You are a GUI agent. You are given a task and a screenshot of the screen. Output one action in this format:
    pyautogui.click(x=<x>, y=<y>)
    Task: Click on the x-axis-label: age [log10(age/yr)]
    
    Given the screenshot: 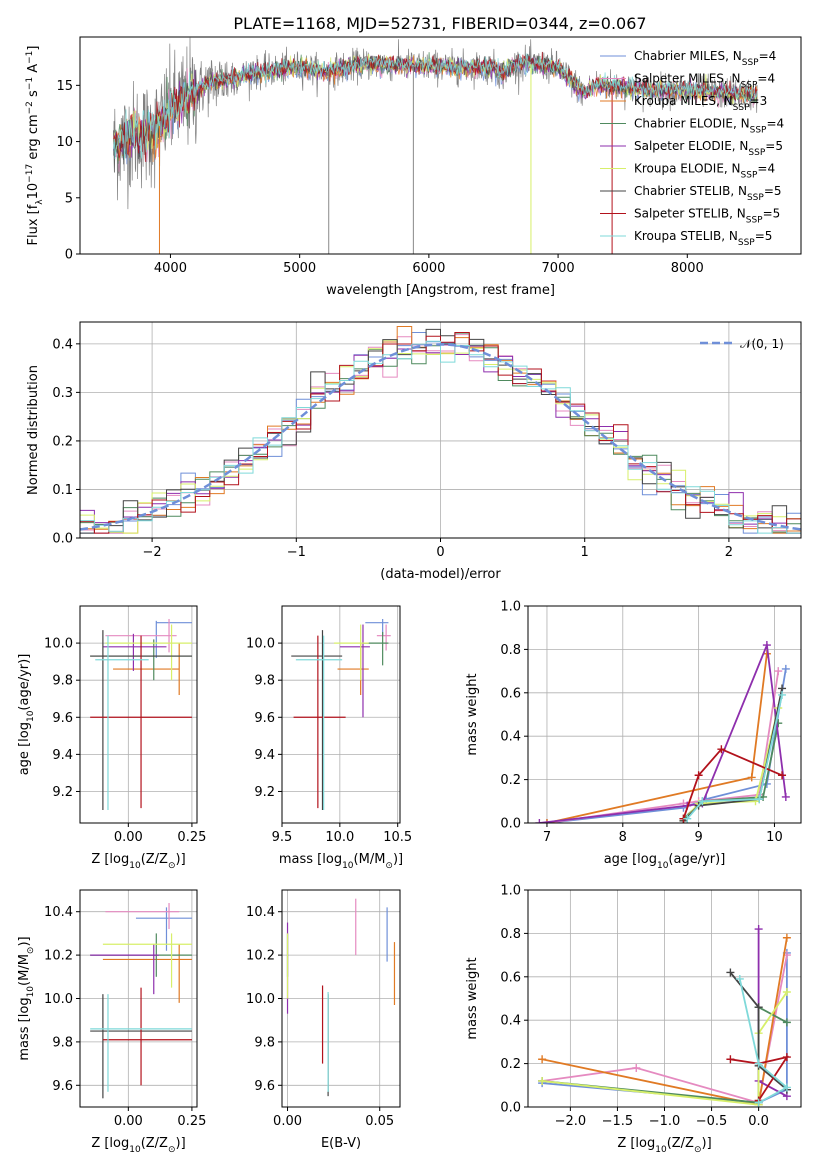 What is the action you would take?
    pyautogui.click(x=665, y=861)
    